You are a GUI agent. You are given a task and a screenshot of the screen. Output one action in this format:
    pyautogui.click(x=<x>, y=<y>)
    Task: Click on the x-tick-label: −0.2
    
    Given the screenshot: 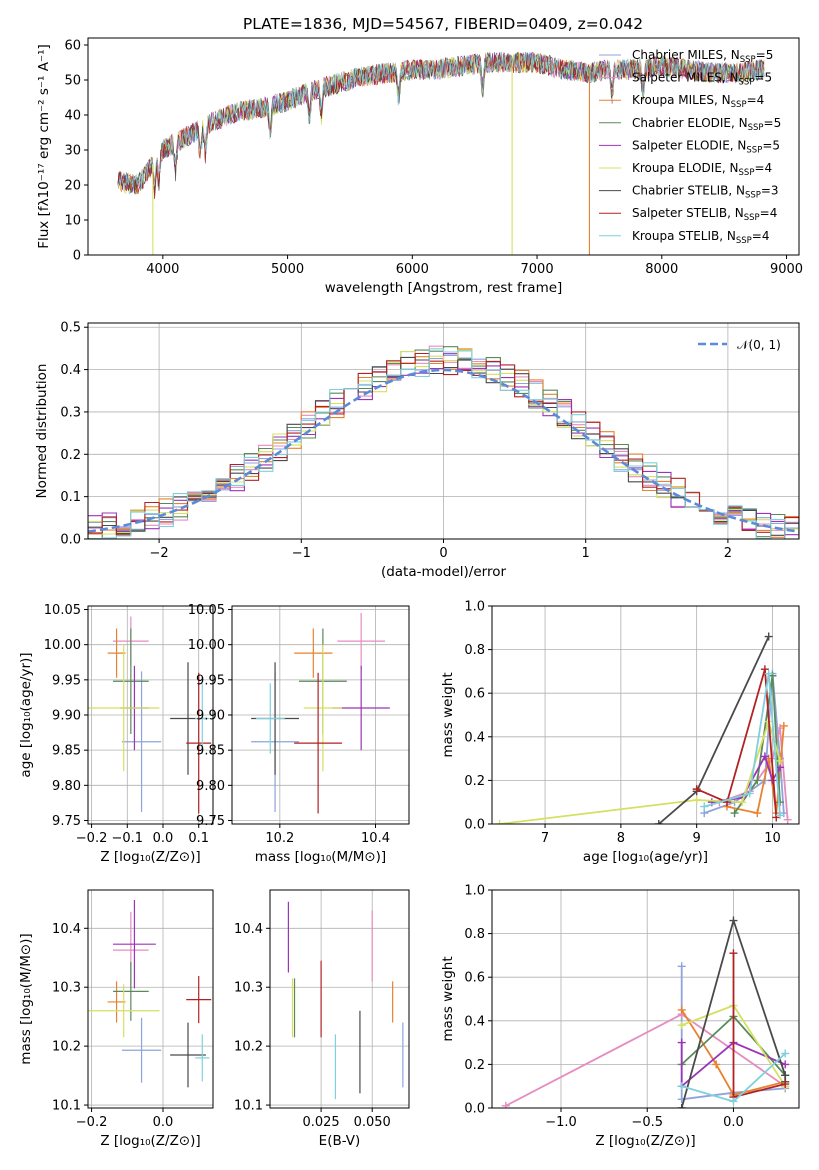 What is the action you would take?
    pyautogui.click(x=92, y=838)
    